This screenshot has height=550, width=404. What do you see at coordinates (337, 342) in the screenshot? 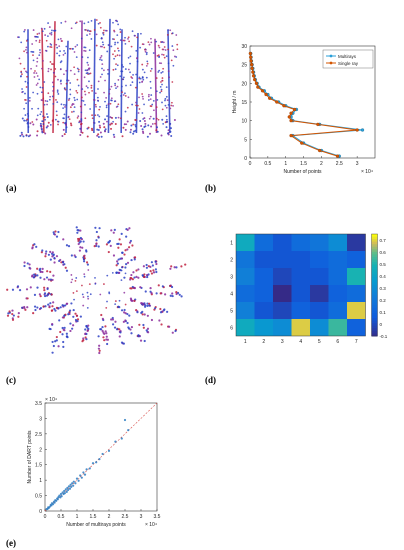
I see `col-label: 6` at bounding box center [337, 342].